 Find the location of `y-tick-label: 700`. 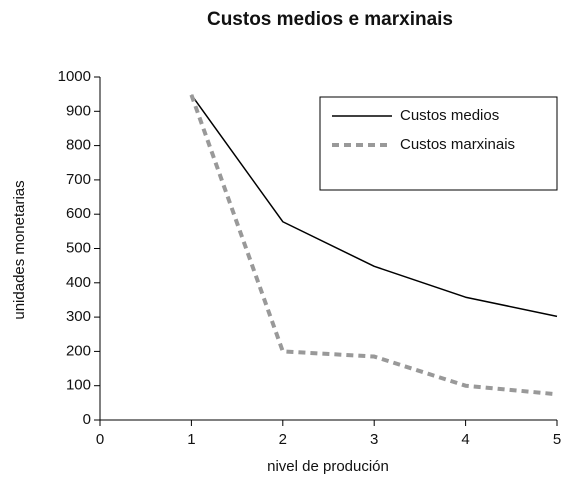

y-tick-label: 700 is located at coordinates (78, 179).